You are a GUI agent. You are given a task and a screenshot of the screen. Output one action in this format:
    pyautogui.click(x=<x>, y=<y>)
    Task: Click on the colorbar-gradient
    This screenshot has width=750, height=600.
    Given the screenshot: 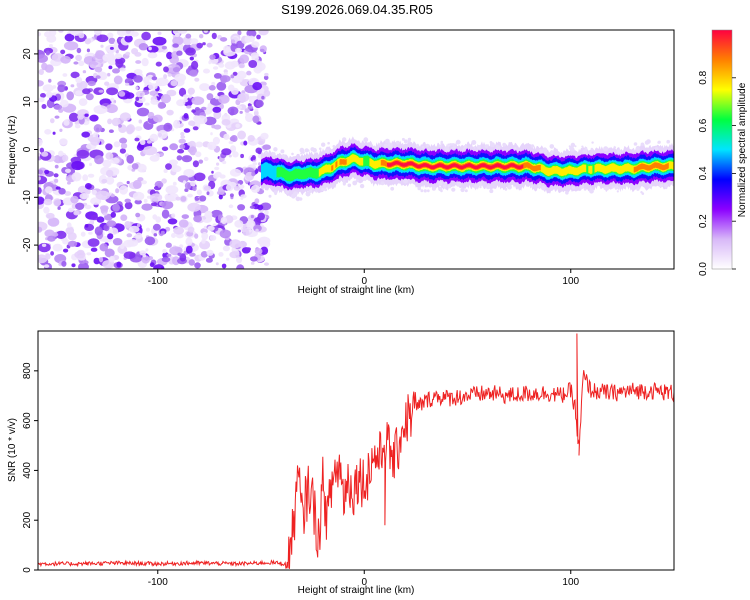 What is the action you would take?
    pyautogui.click(x=722, y=149)
    